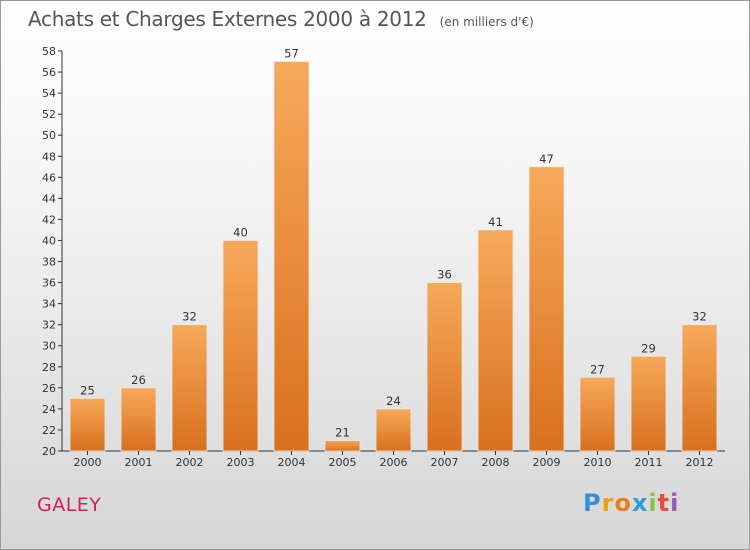 The height and width of the screenshot is (550, 750). Describe the element at coordinates (49, 262) in the screenshot. I see `y-tick-label: 38` at that location.